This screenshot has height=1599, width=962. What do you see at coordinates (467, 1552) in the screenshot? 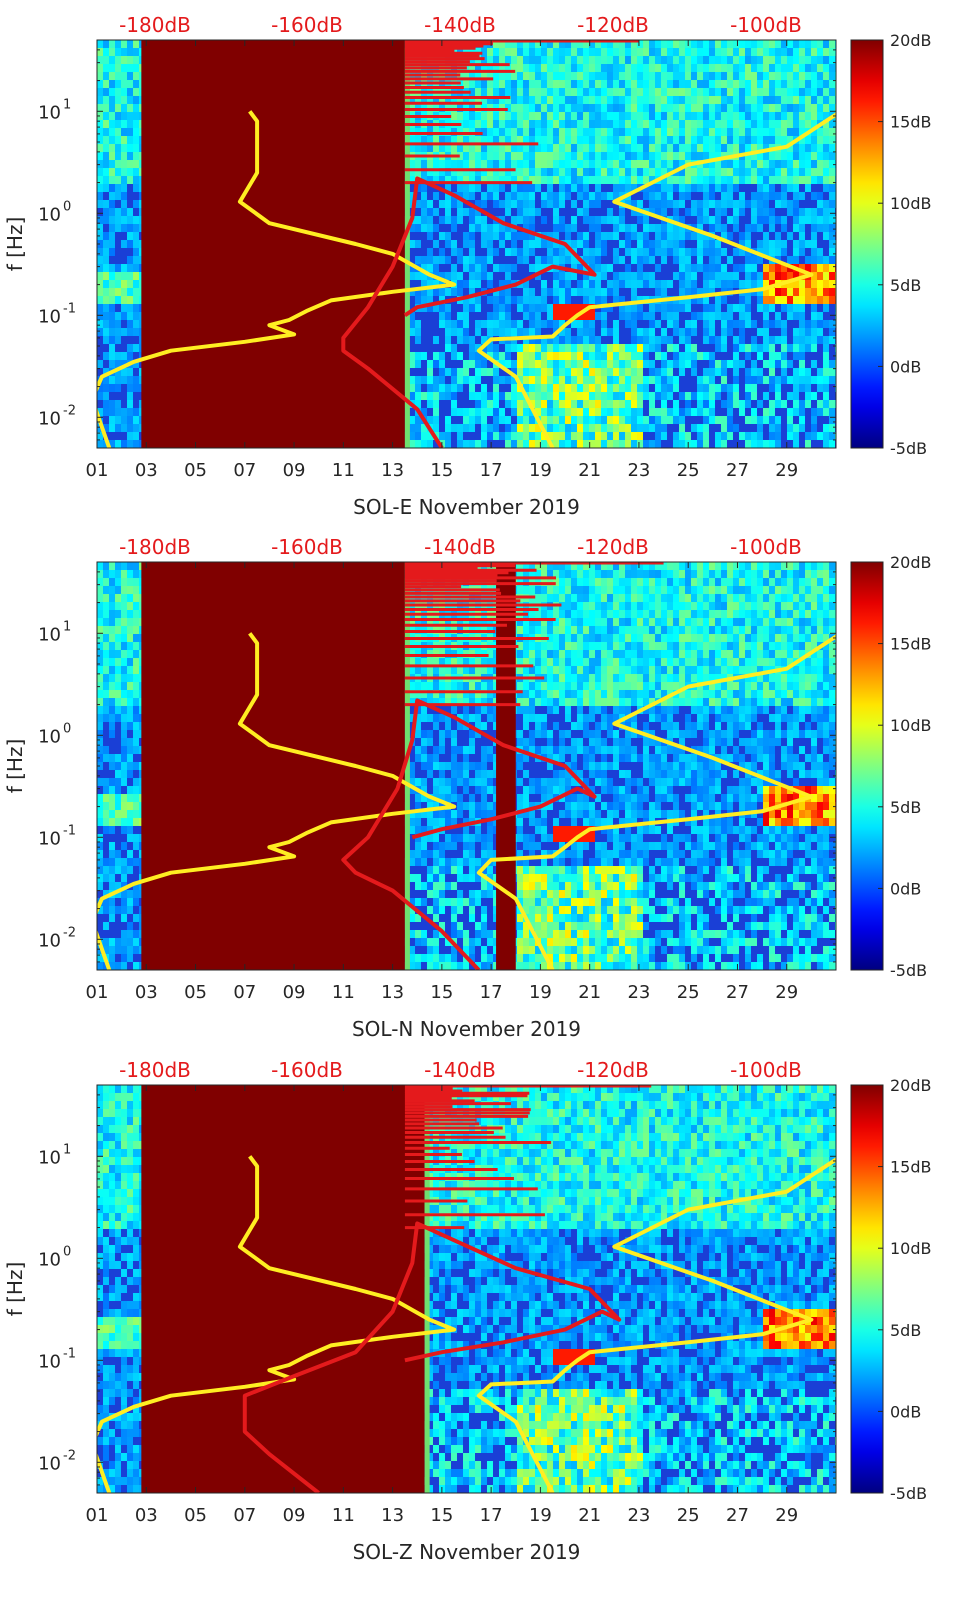
I see `x-axis-label: SOL-Z November 2019` at bounding box center [467, 1552].